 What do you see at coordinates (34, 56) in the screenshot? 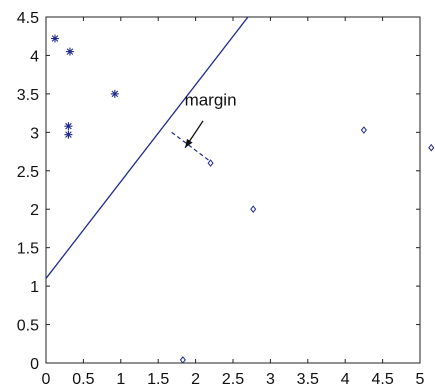
I see `y-tick-label: 4` at bounding box center [34, 56].